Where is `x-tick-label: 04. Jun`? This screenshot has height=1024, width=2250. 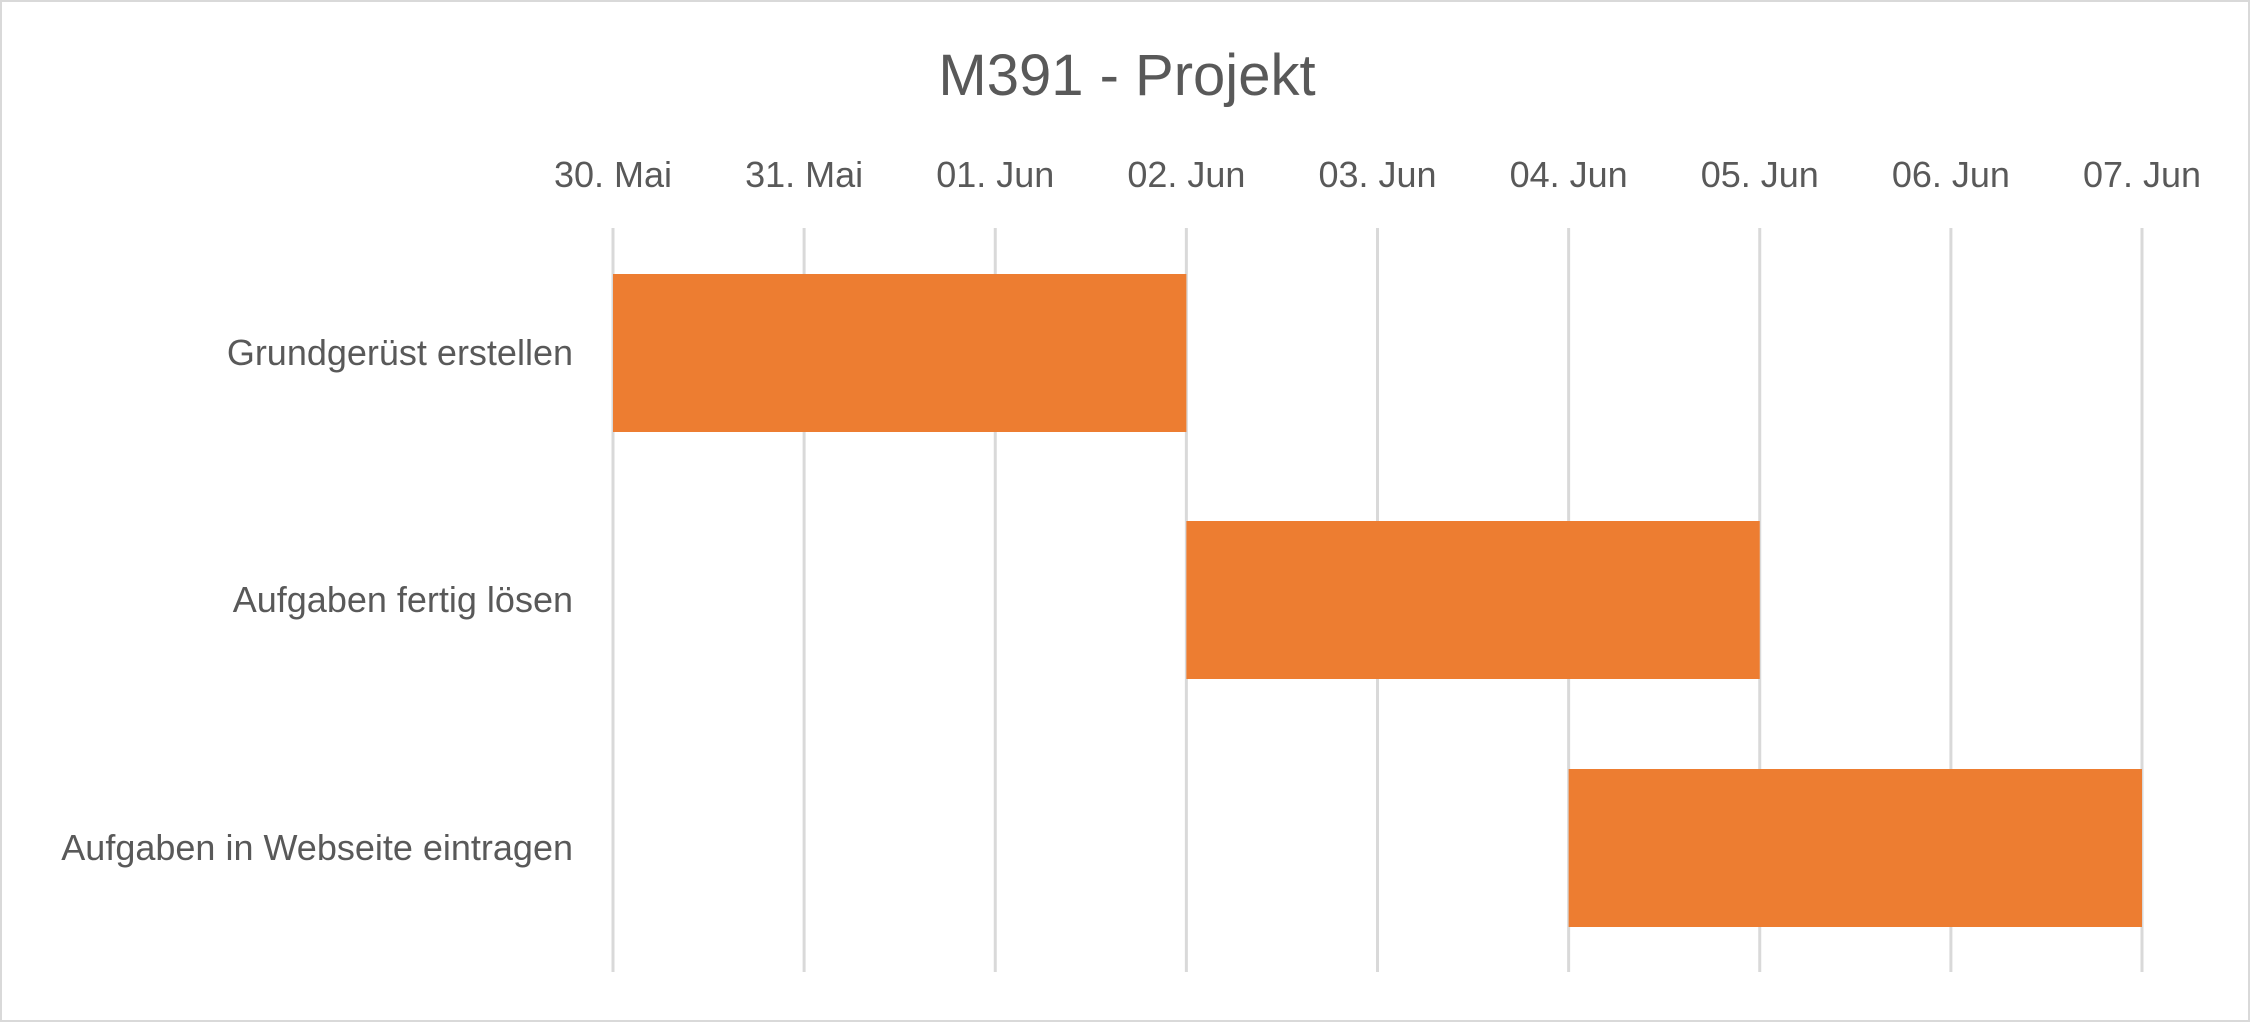 x-tick-label: 04. Jun is located at coordinates (1569, 174).